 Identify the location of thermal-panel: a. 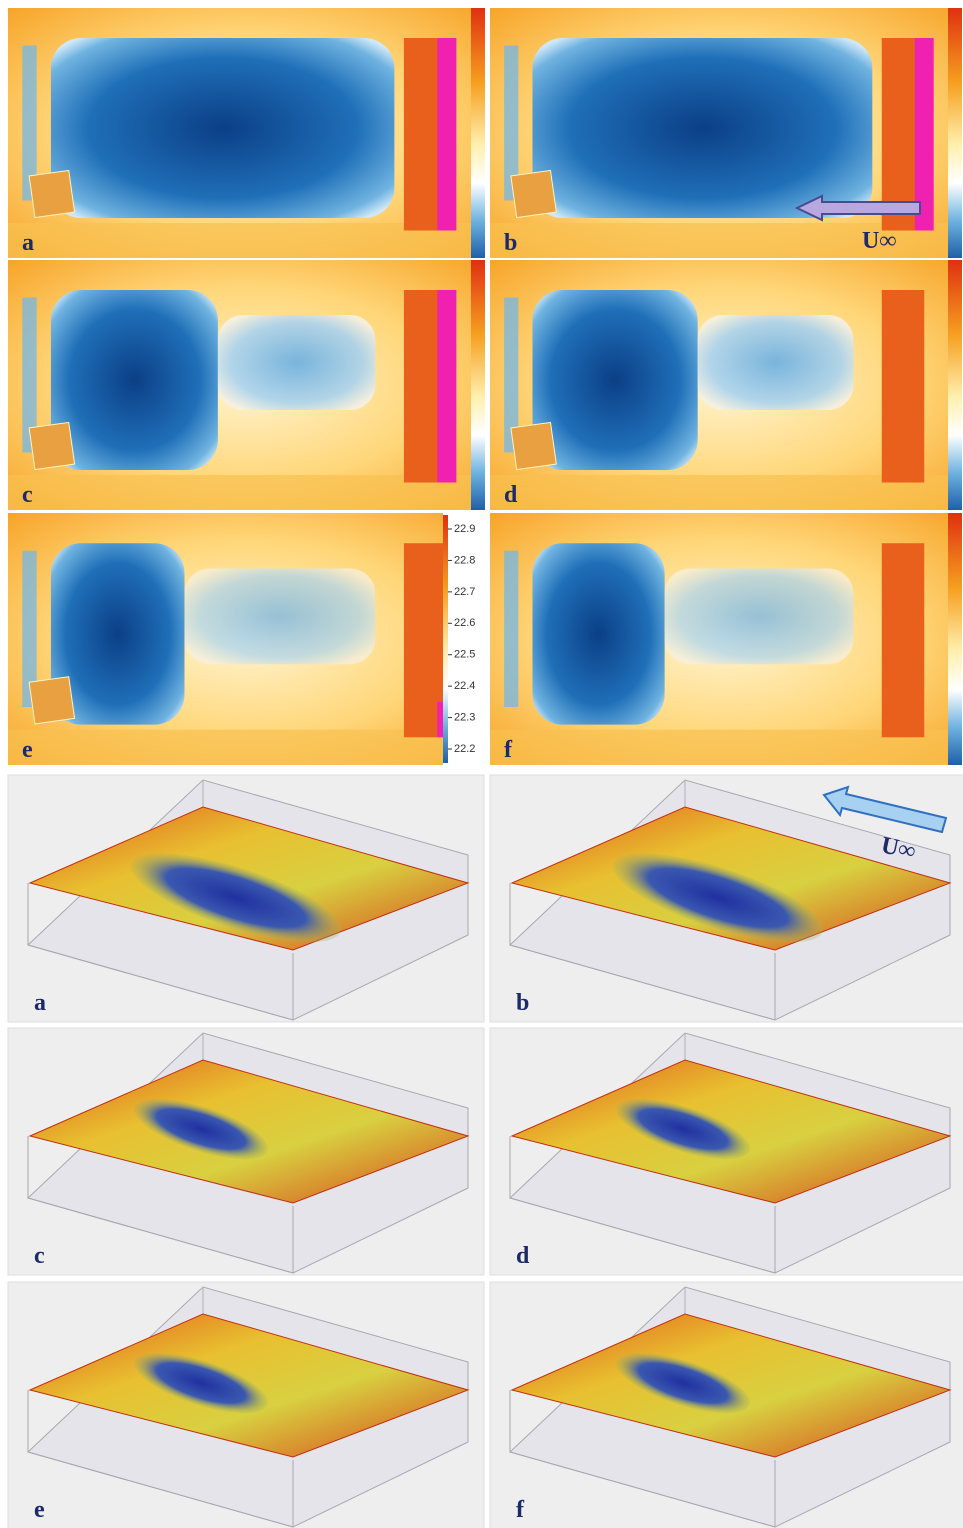
(246, 133).